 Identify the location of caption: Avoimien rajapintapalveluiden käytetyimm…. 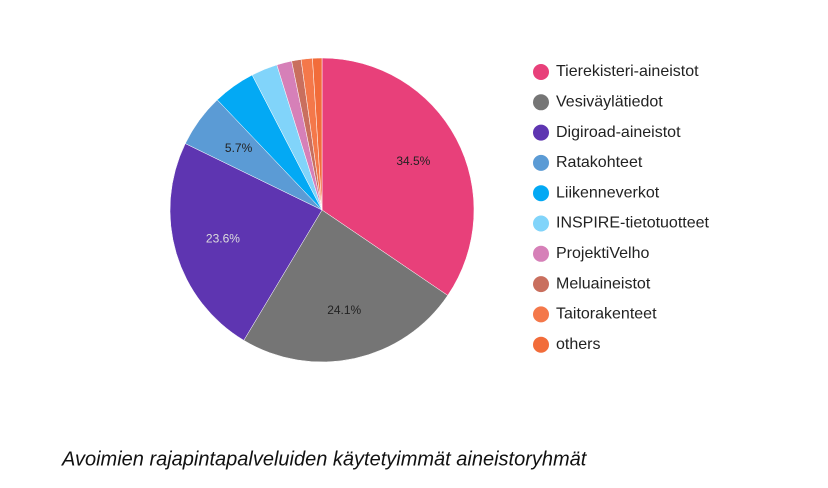
(324, 459).